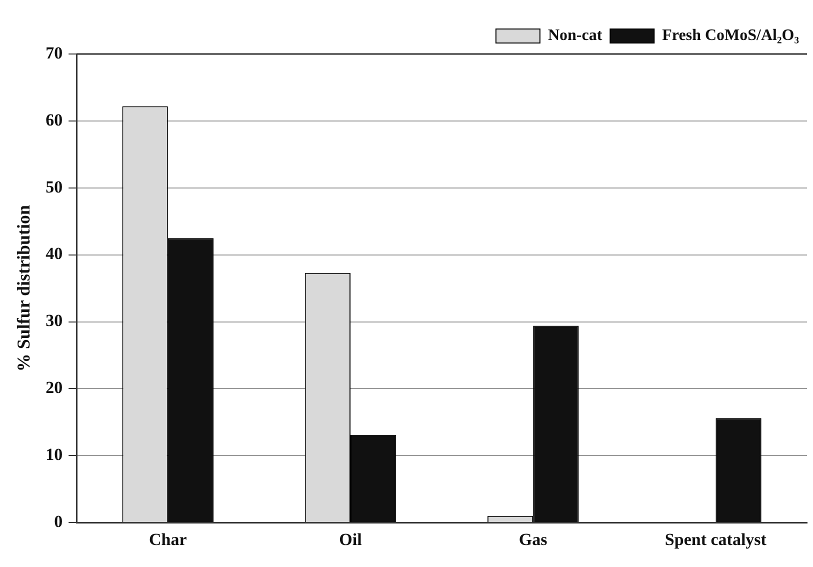 The height and width of the screenshot is (567, 813). I want to click on x-tick-label: Spent catalyst, so click(715, 540).